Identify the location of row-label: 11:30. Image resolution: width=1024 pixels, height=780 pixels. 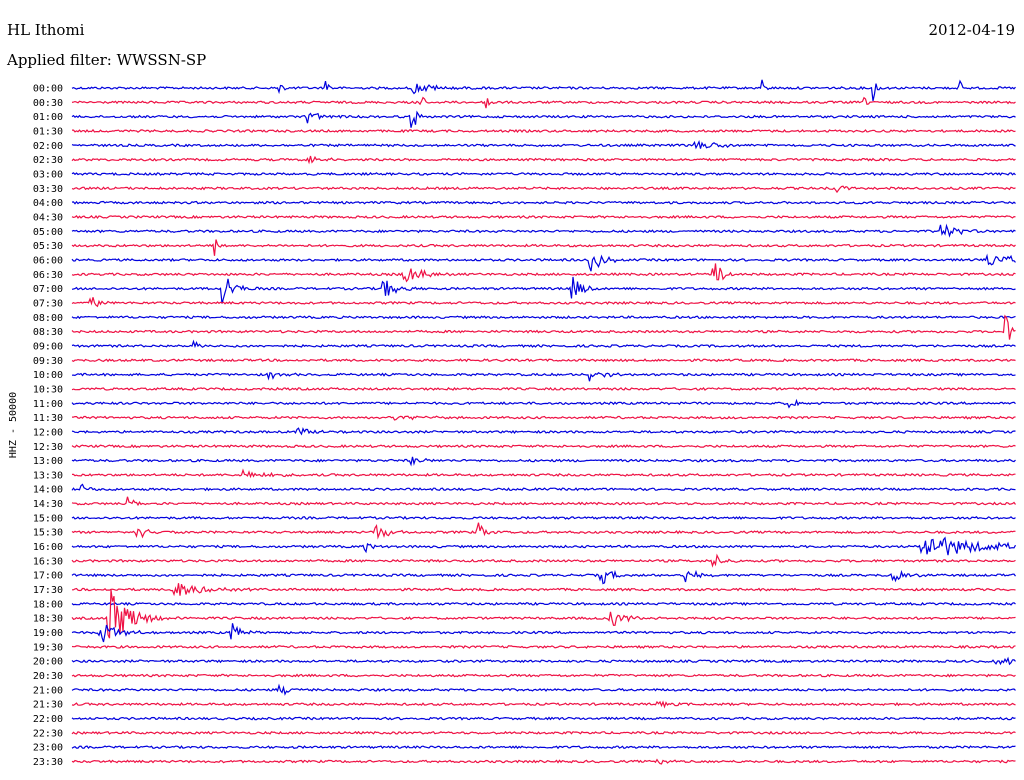
(48, 418).